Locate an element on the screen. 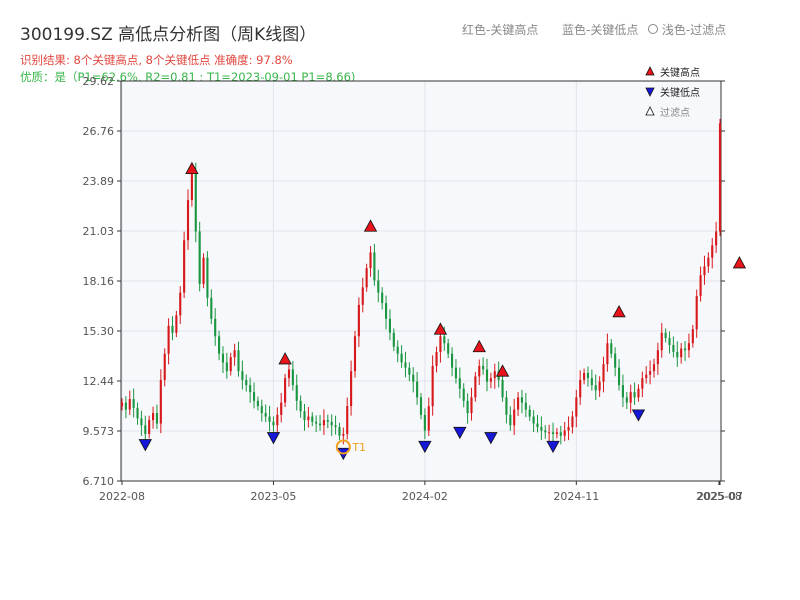 The width and height of the screenshot is (800, 600). x-tick-label: 2024-02 is located at coordinates (425, 496).